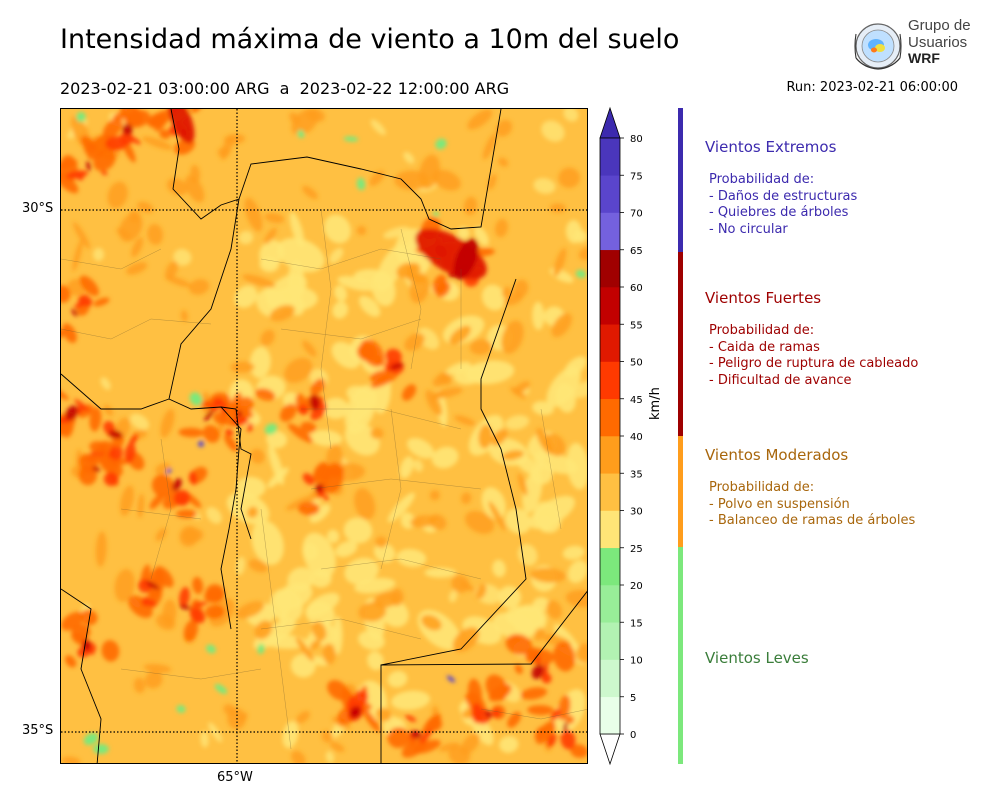 The width and height of the screenshot is (1000, 800). I want to click on wrf-logo: Grupo de Usuarios WRF, so click(915, 46).